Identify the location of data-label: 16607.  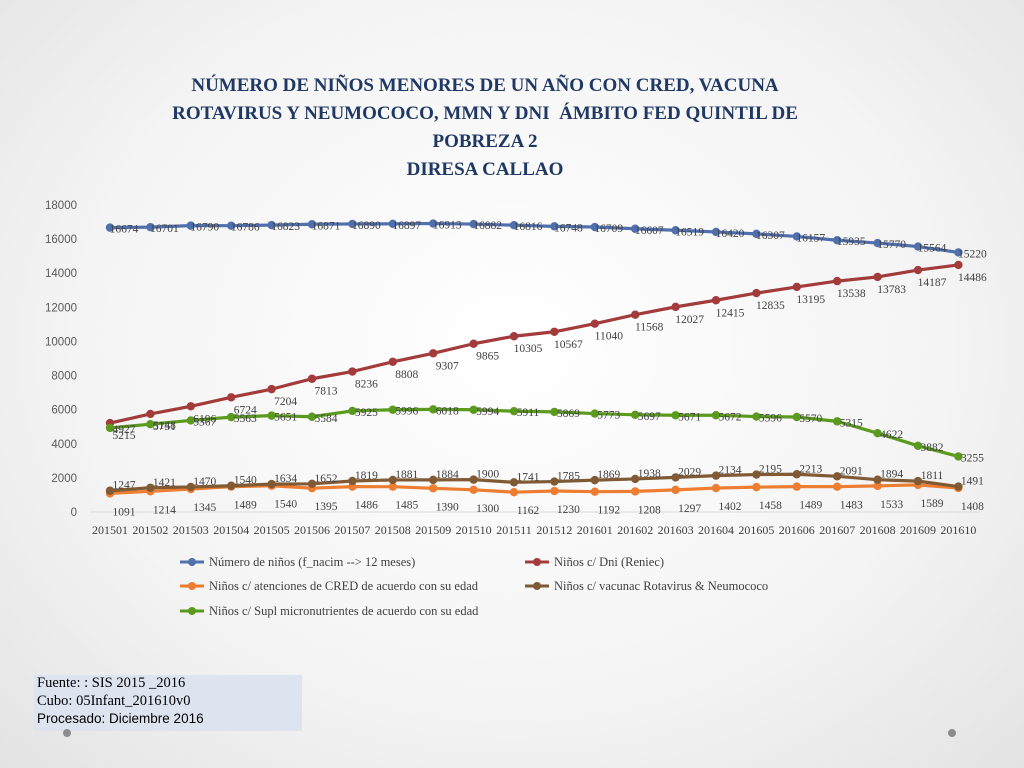
(649, 231).